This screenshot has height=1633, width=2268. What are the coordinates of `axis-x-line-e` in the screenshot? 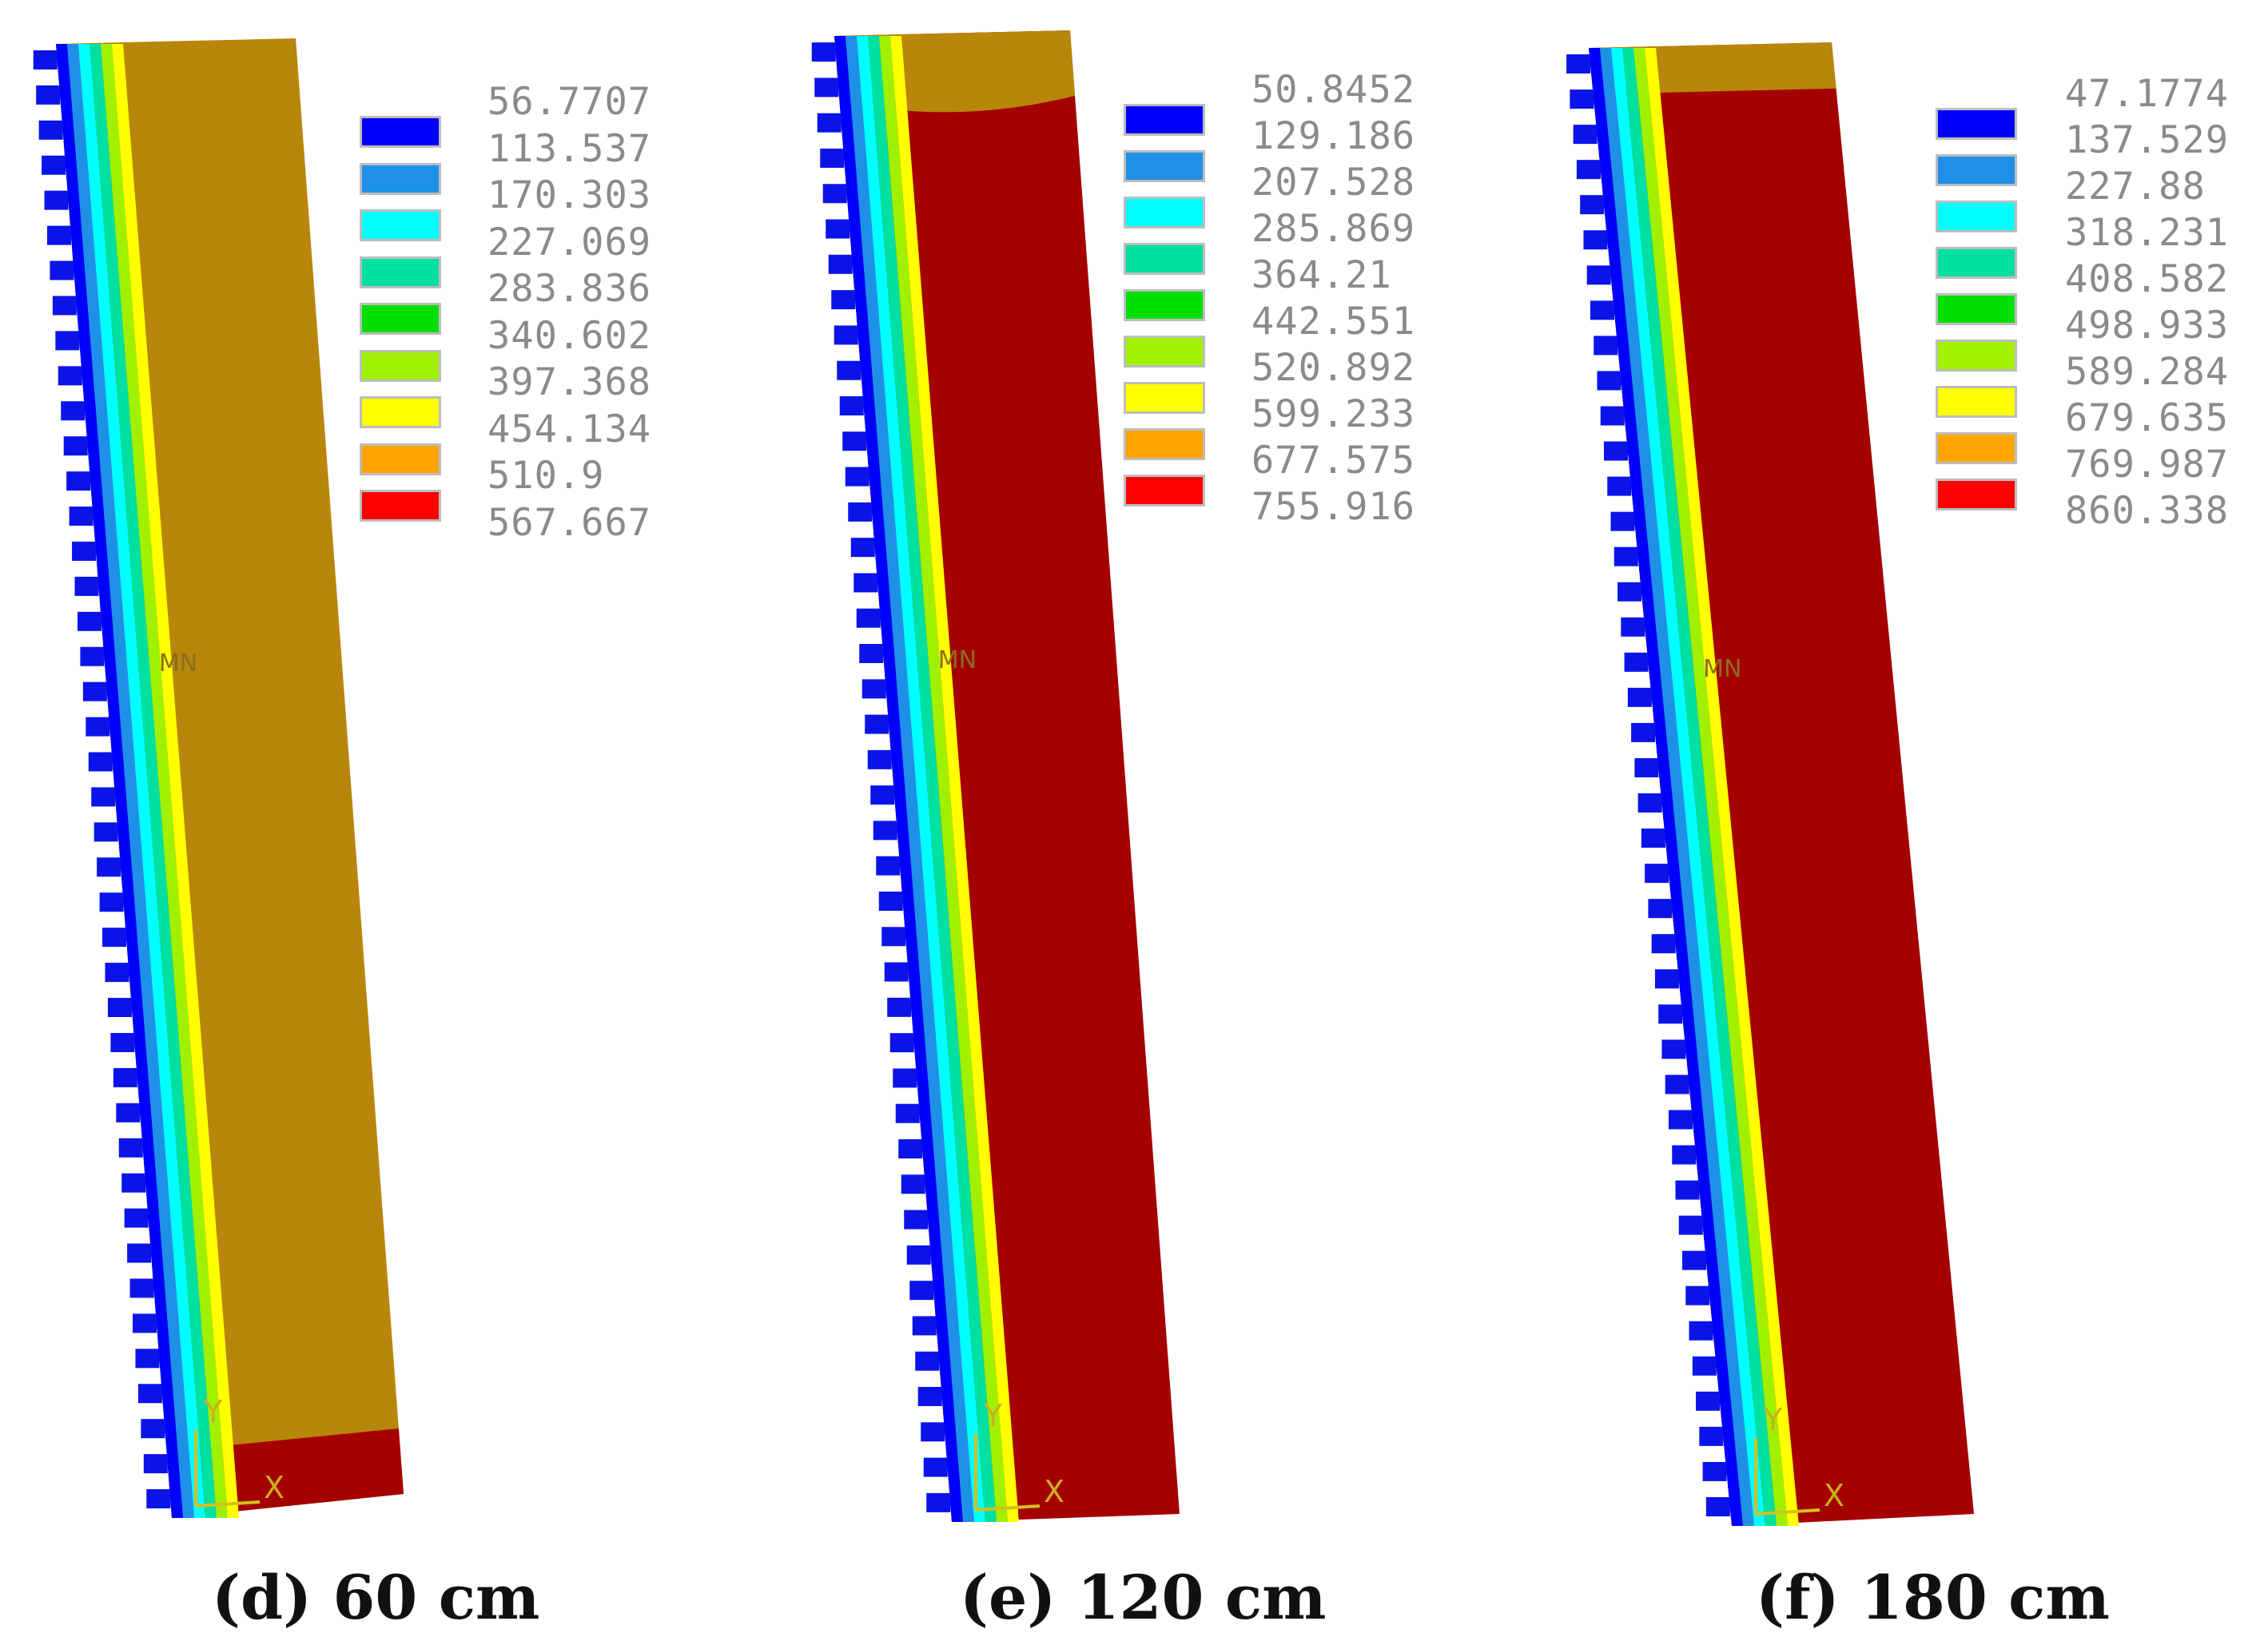 It's located at (1008, 1508).